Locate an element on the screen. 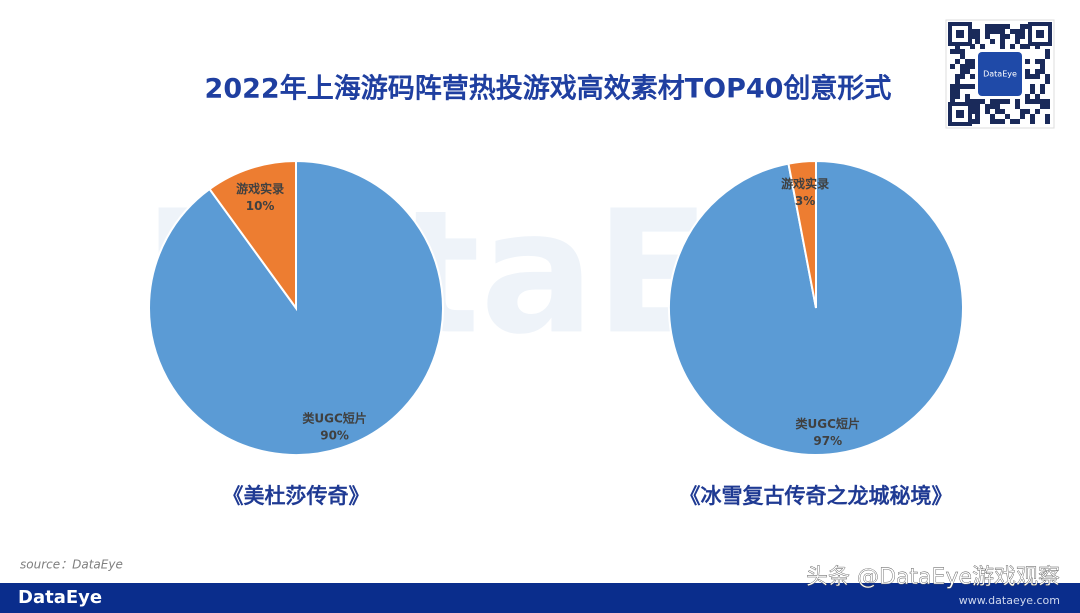  footer-watermark: 头条 @DataEye游戏观察 is located at coordinates (933, 577).